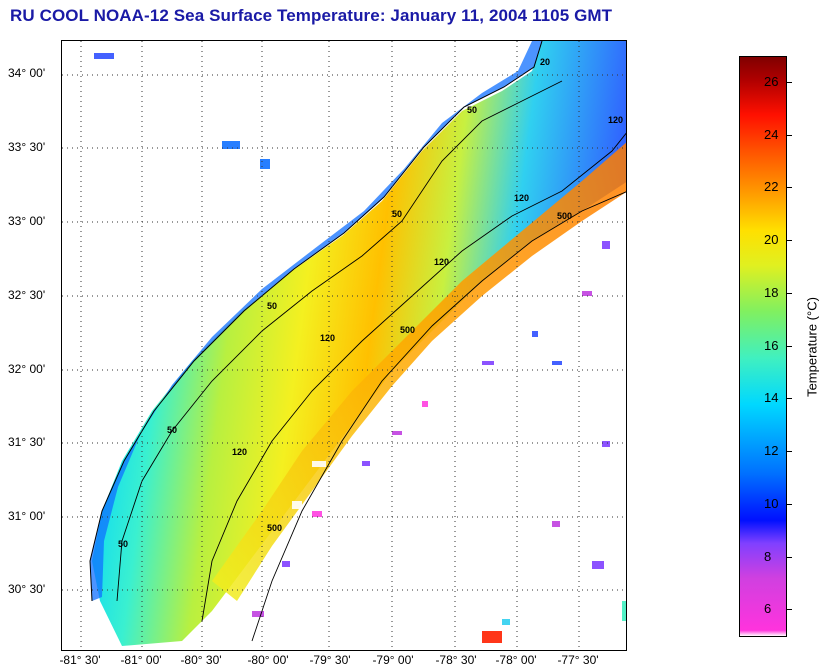 The image size is (832, 672). What do you see at coordinates (27, 295) in the screenshot?
I see `lat-label: 32° 30'` at bounding box center [27, 295].